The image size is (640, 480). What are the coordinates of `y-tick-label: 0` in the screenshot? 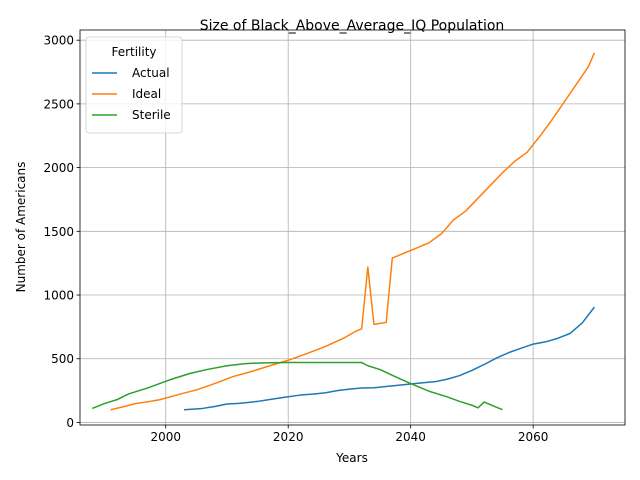 It's located at (70, 423).